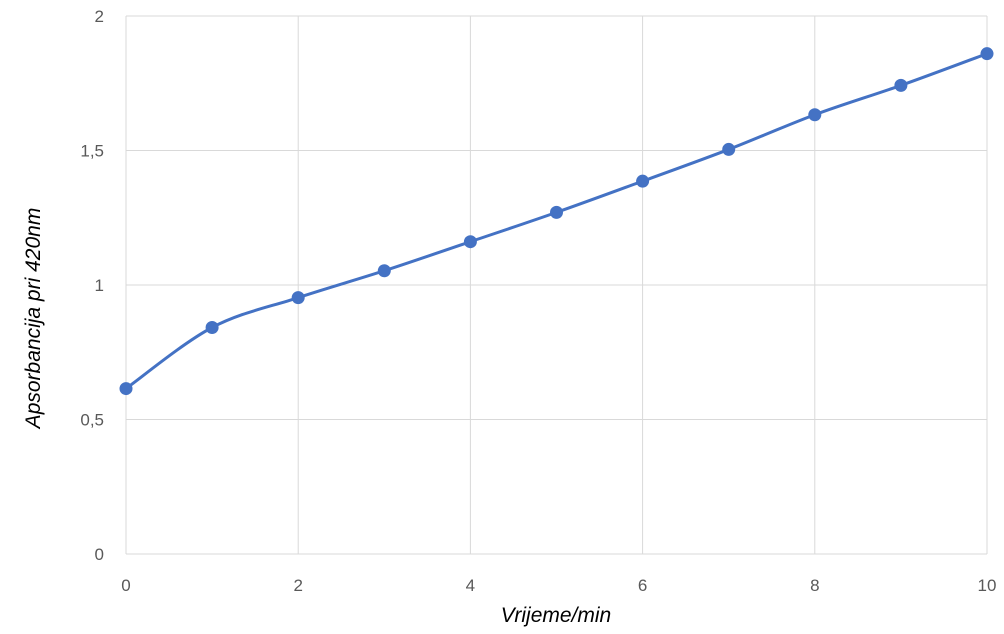  I want to click on y-tick-label-1: 0,5, so click(92, 420).